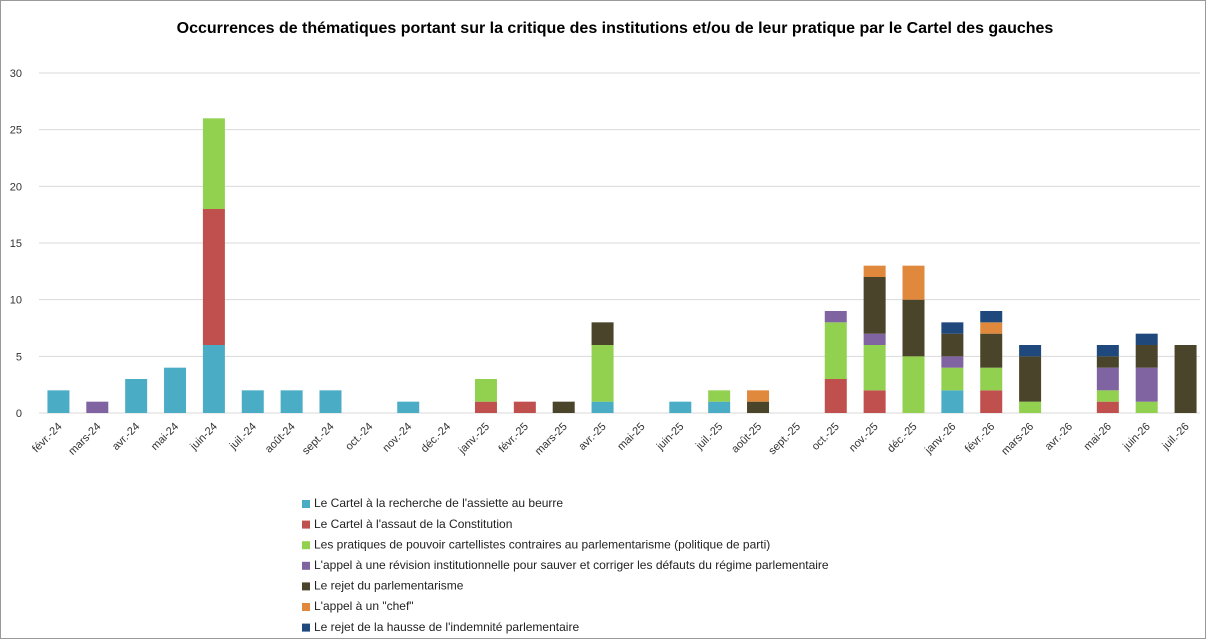  What do you see at coordinates (16, 187) in the screenshot?
I see `y-tick-label: 20` at bounding box center [16, 187].